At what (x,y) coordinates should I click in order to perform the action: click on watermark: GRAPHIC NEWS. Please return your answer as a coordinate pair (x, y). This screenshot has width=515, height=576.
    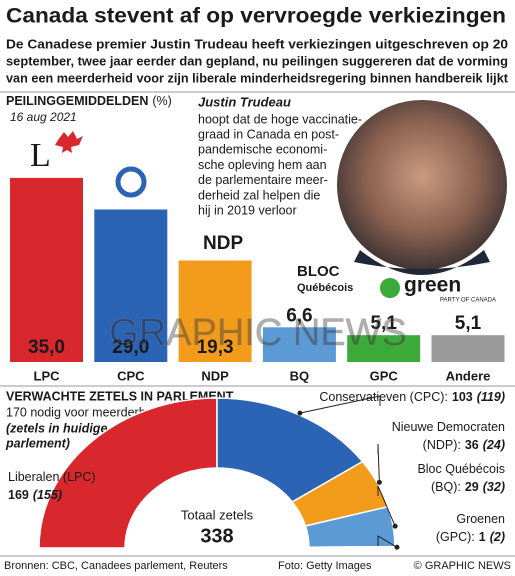
    Looking at the image, I should click on (258, 333).